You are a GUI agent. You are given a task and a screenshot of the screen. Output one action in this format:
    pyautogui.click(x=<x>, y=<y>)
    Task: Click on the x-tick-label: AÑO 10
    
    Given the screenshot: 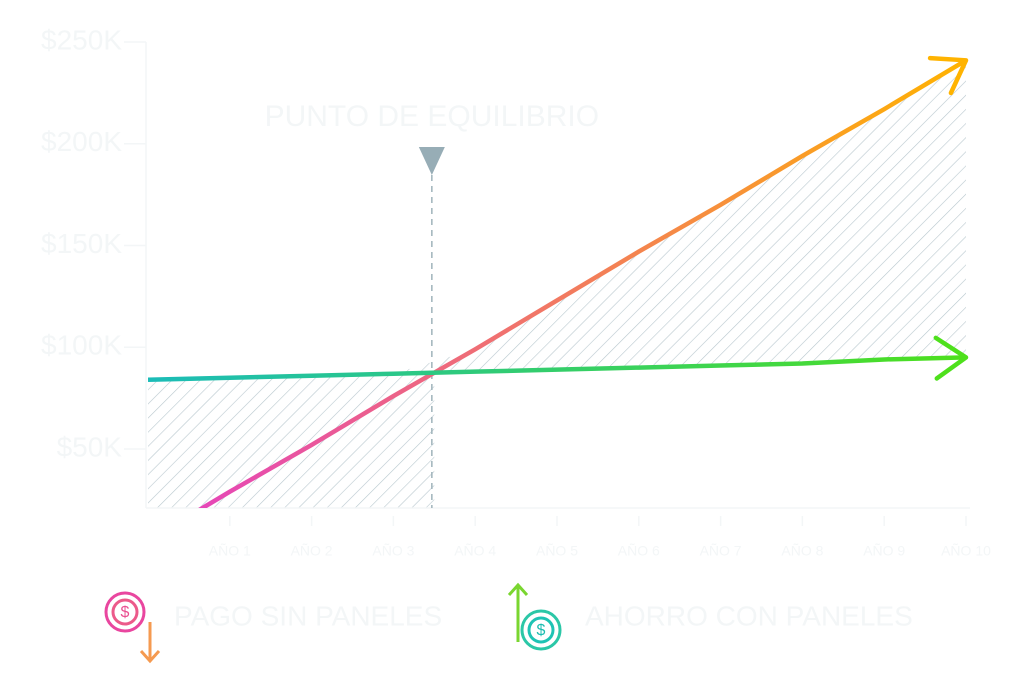 What is the action you would take?
    pyautogui.click(x=966, y=551)
    